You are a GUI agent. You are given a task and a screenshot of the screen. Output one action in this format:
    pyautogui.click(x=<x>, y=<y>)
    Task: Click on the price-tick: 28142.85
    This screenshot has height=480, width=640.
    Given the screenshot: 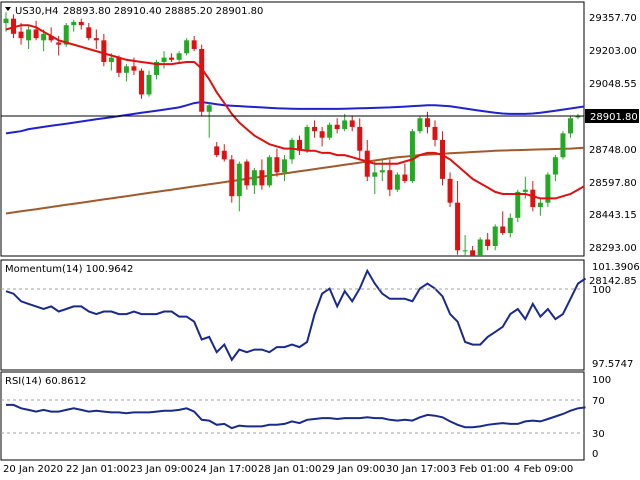 What is the action you would take?
    pyautogui.click(x=613, y=281)
    